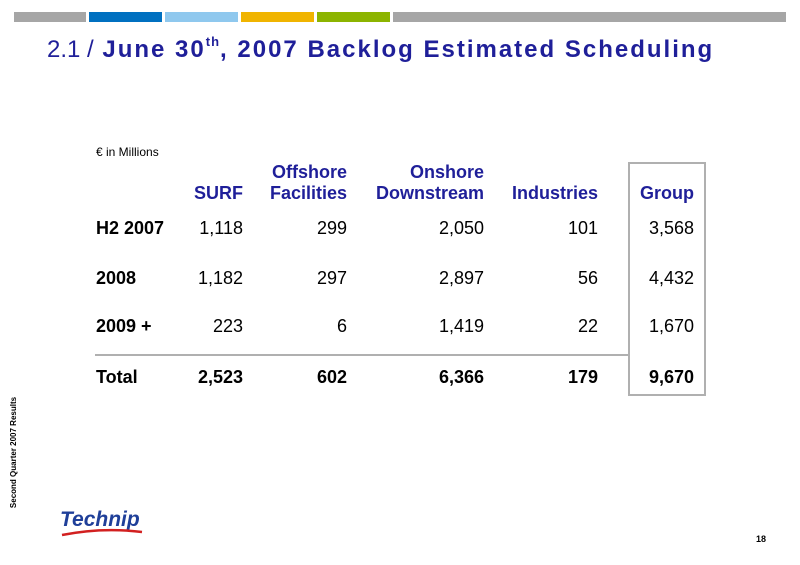  What do you see at coordinates (116, 278) in the screenshot?
I see `row-label-2008: 2008` at bounding box center [116, 278].